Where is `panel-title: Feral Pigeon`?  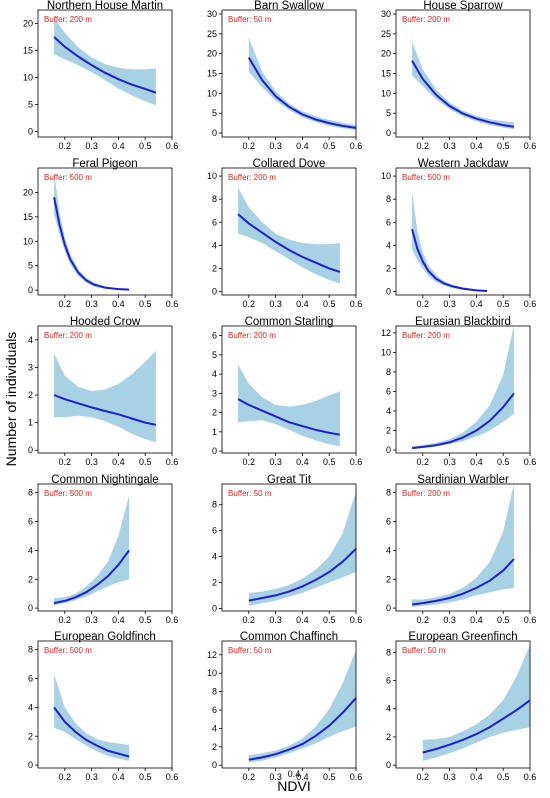
panel-title: Feral Pigeon is located at coordinates (104, 164).